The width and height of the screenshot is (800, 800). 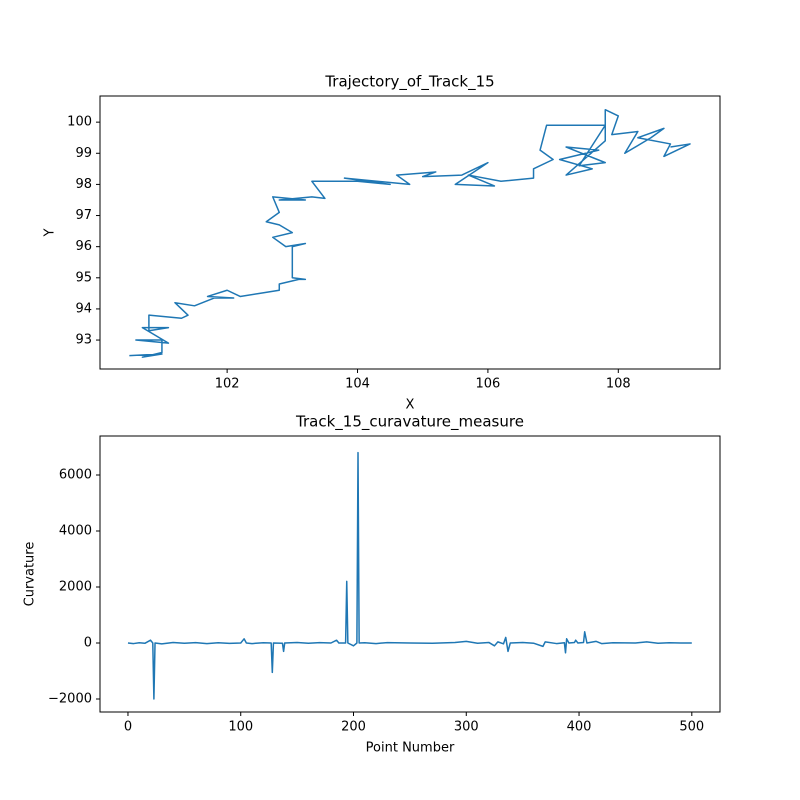 What do you see at coordinates (88, 643) in the screenshot?
I see `y-tick-label: 0` at bounding box center [88, 643].